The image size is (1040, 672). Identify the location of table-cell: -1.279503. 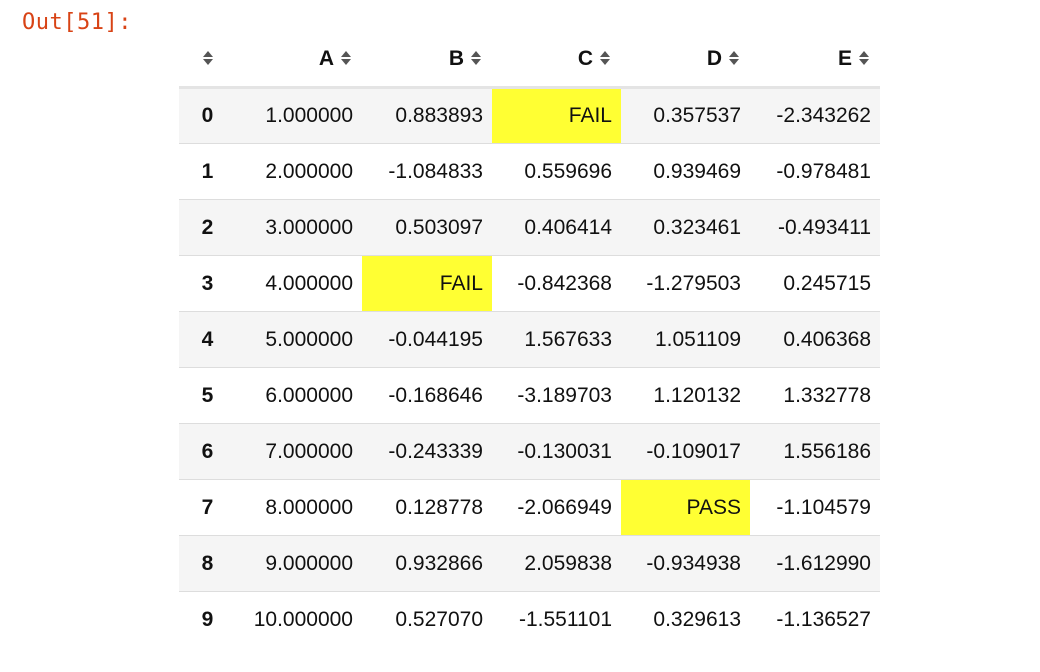
(693, 283).